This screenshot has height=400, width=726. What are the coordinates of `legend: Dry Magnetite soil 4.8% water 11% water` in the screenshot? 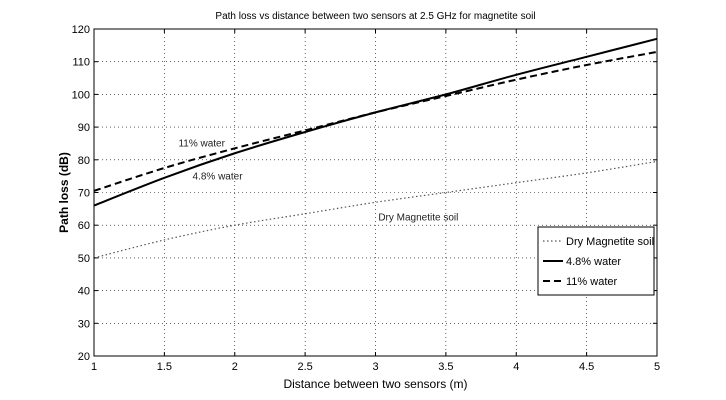 It's located at (596, 261).